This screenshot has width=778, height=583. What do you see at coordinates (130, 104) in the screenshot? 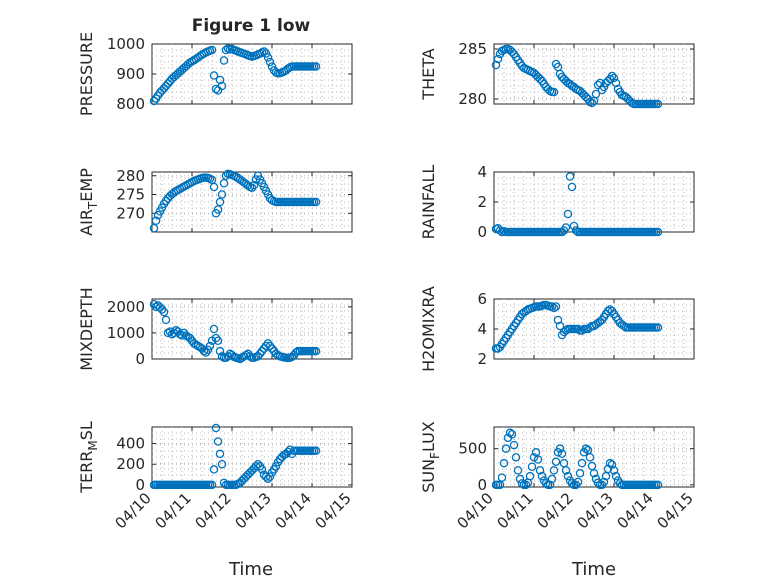
I see `y-tick-label: 800` at bounding box center [130, 104].